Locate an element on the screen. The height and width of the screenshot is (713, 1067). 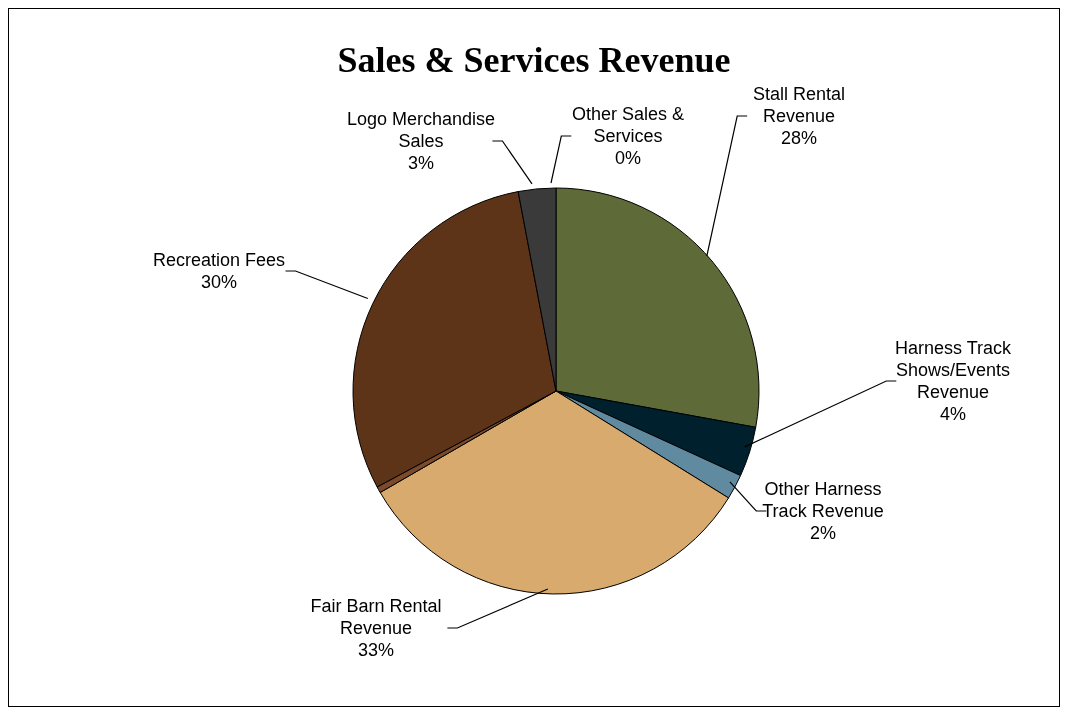
slice-label: Stall Rental Revenue is located at coordinates (799, 105).